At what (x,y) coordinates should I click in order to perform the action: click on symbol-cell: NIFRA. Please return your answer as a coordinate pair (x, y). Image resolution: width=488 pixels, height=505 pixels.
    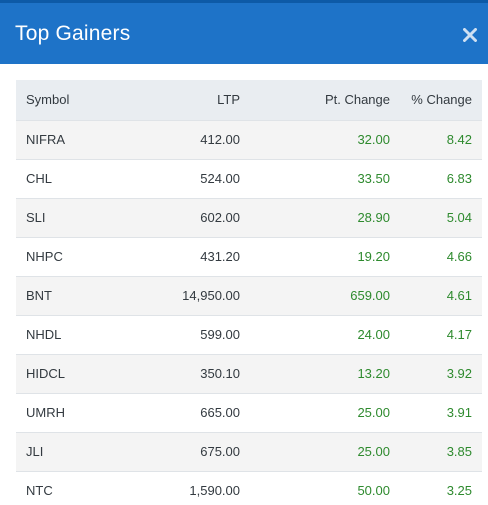
    Looking at the image, I should click on (45, 139).